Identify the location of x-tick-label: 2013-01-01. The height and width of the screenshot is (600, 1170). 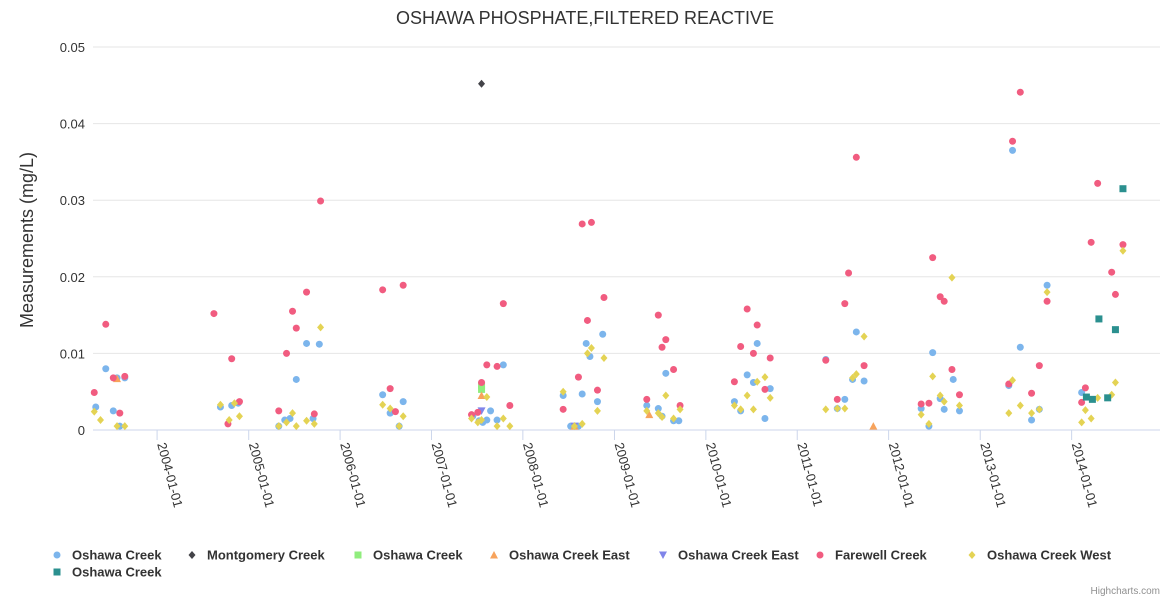
(993, 475).